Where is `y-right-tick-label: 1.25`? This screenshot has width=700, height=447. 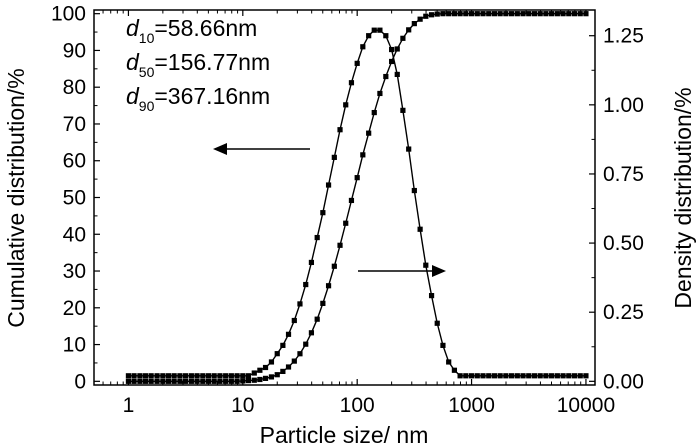 y-right-tick-label: 1.25 is located at coordinates (623, 36).